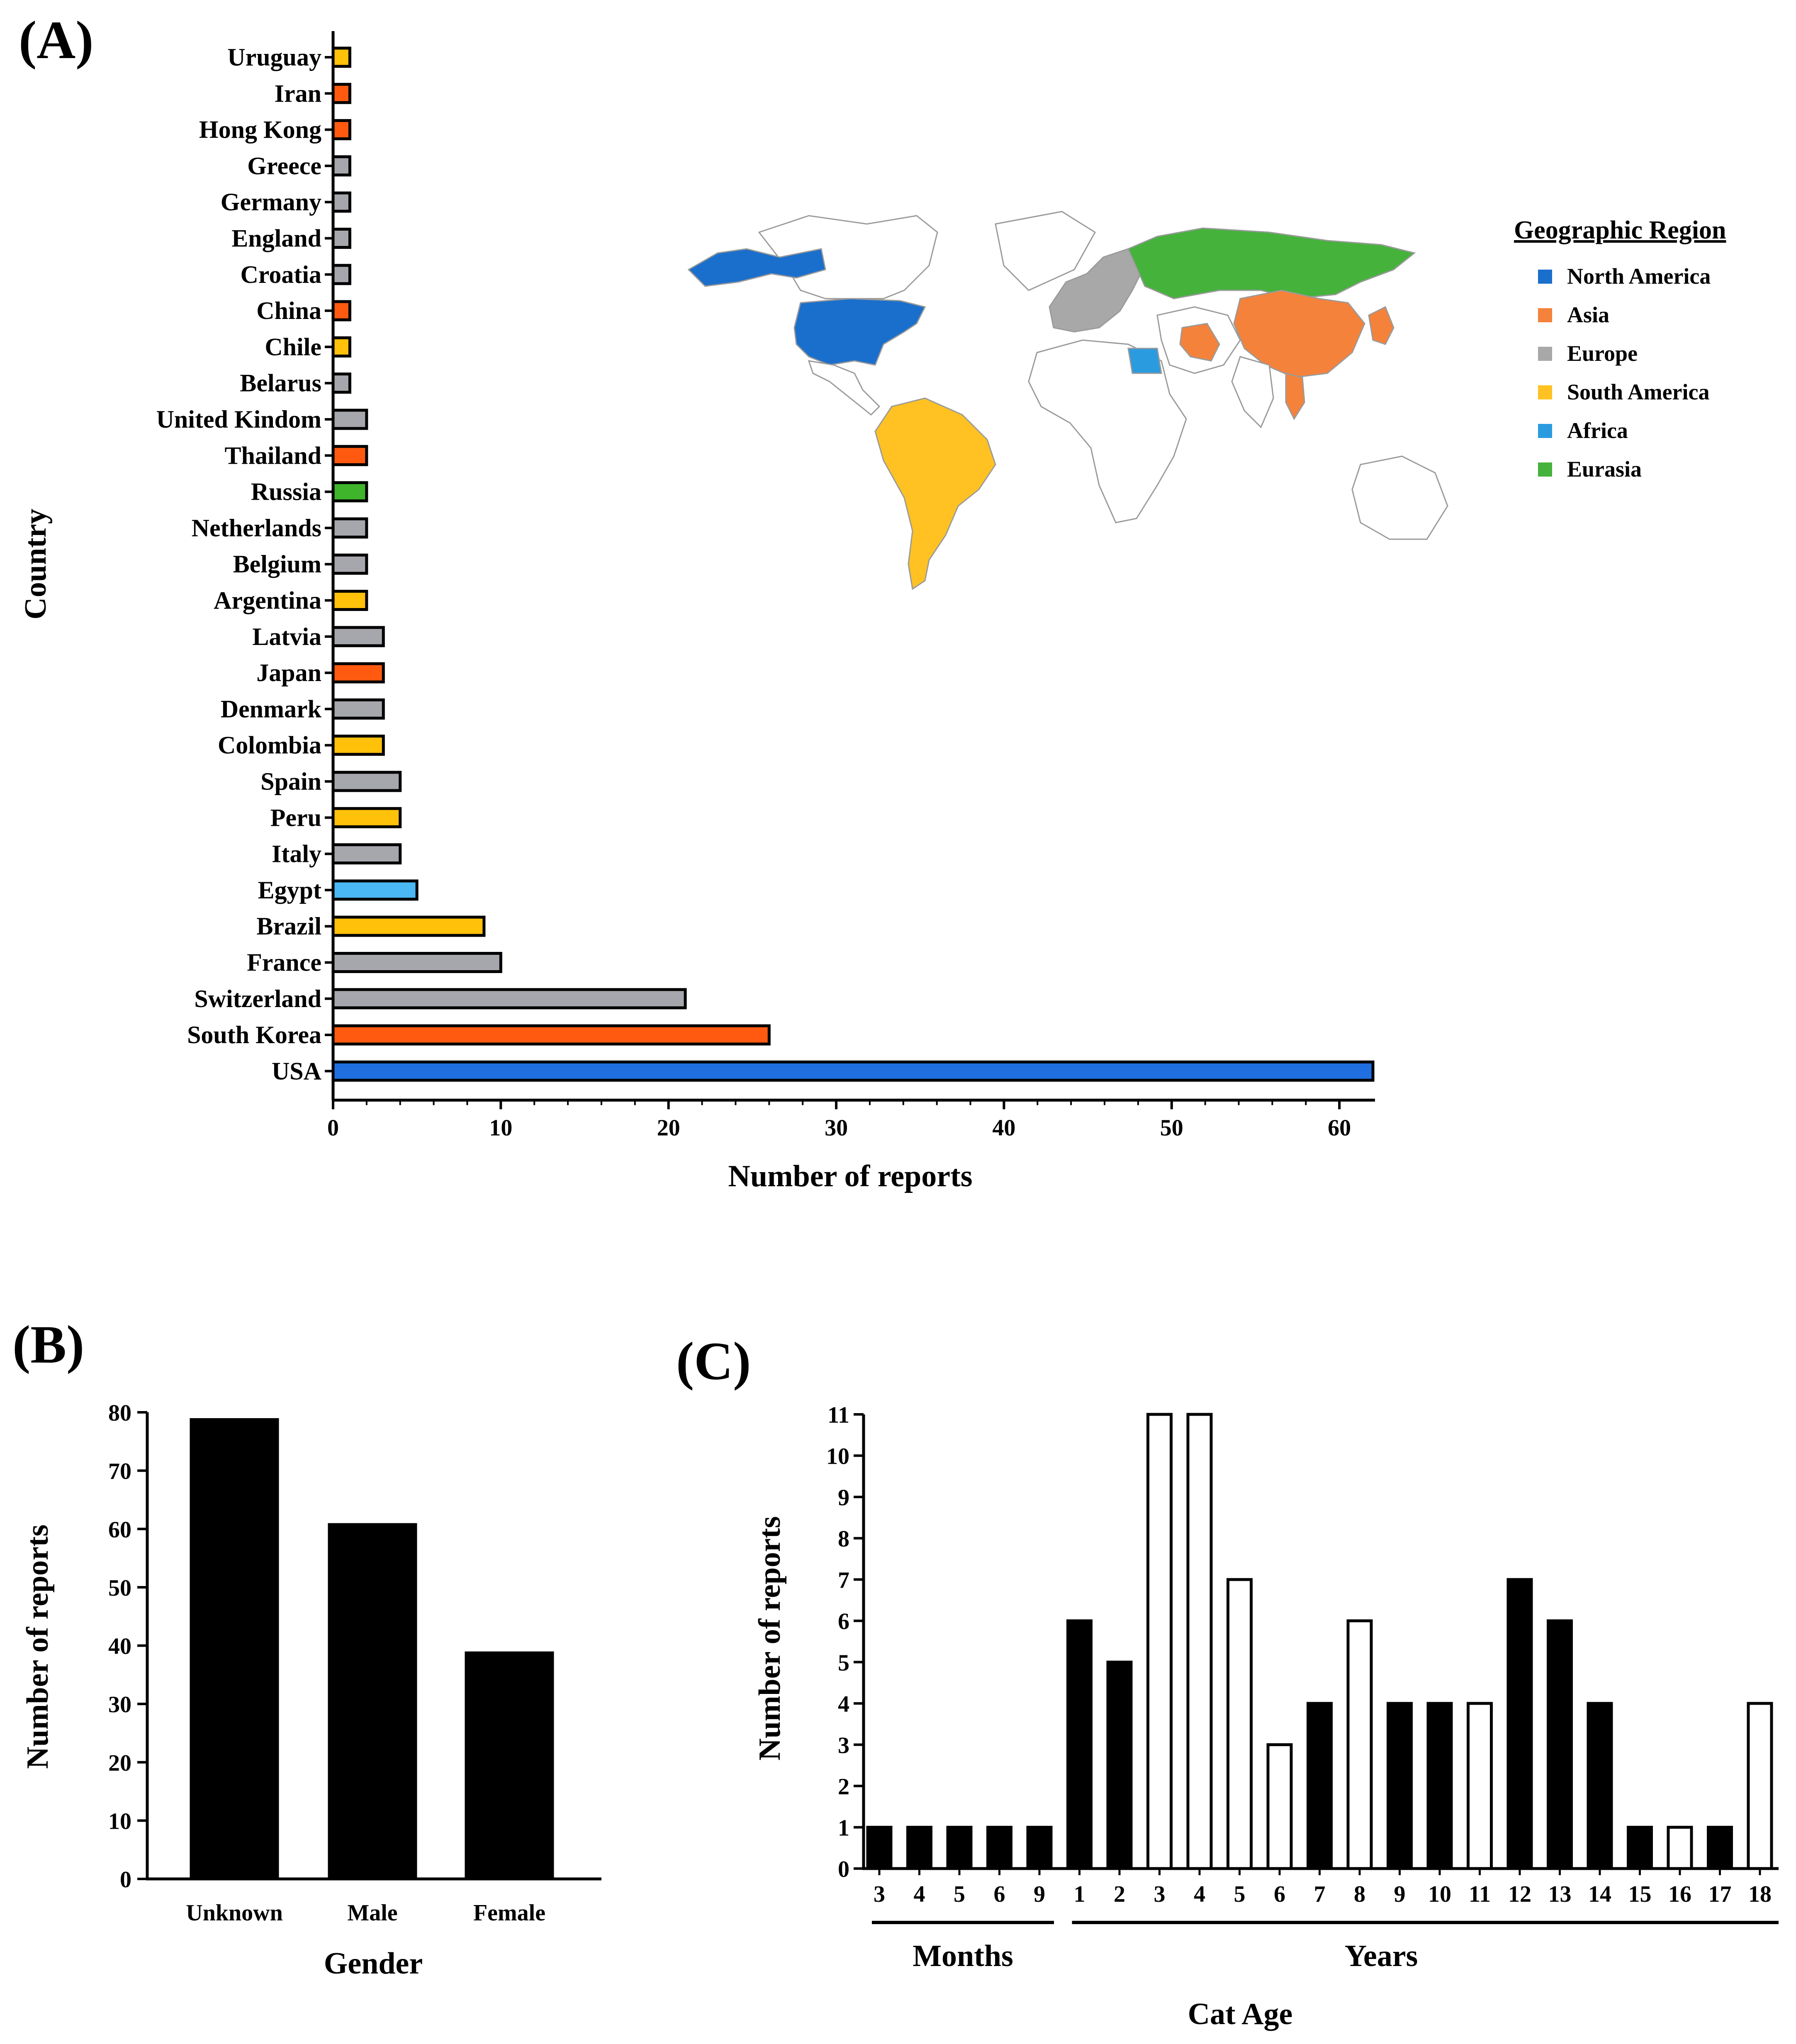 The height and width of the screenshot is (2044, 1796). Describe the element at coordinates (119, 1471) in the screenshot. I see `y-tick-label: 70` at that location.